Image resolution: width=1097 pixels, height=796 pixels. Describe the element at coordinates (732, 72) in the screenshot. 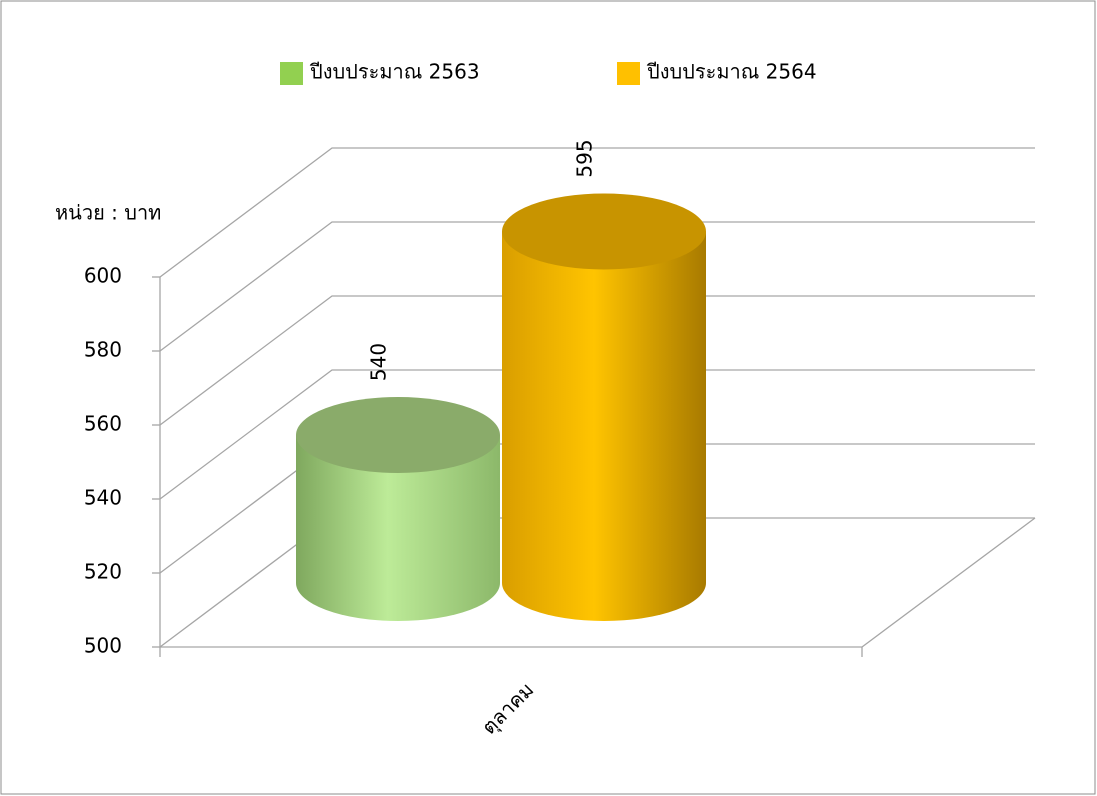

I see `legend-label: ปีงบประมาณ 2564` at that location.